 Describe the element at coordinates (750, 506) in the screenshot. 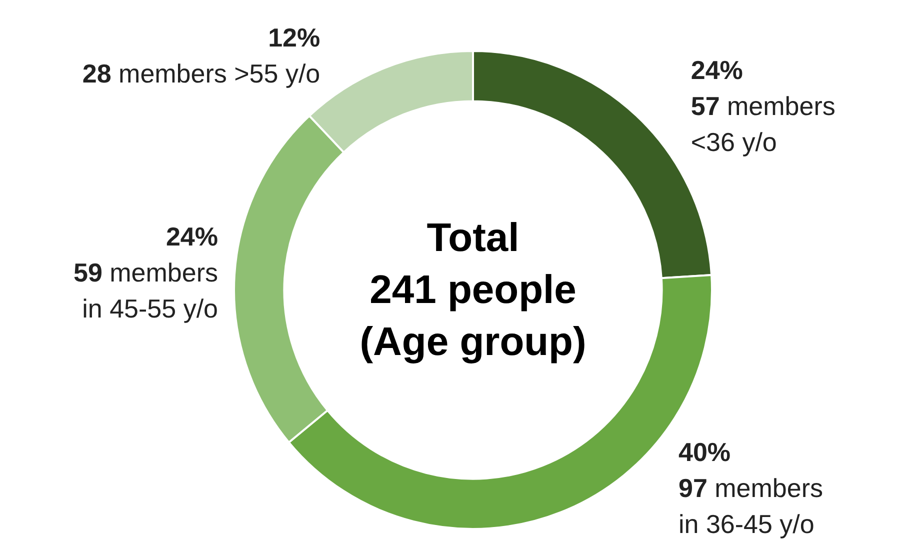

I see `slice-label: 97 members in 36-45 y/o` at that location.